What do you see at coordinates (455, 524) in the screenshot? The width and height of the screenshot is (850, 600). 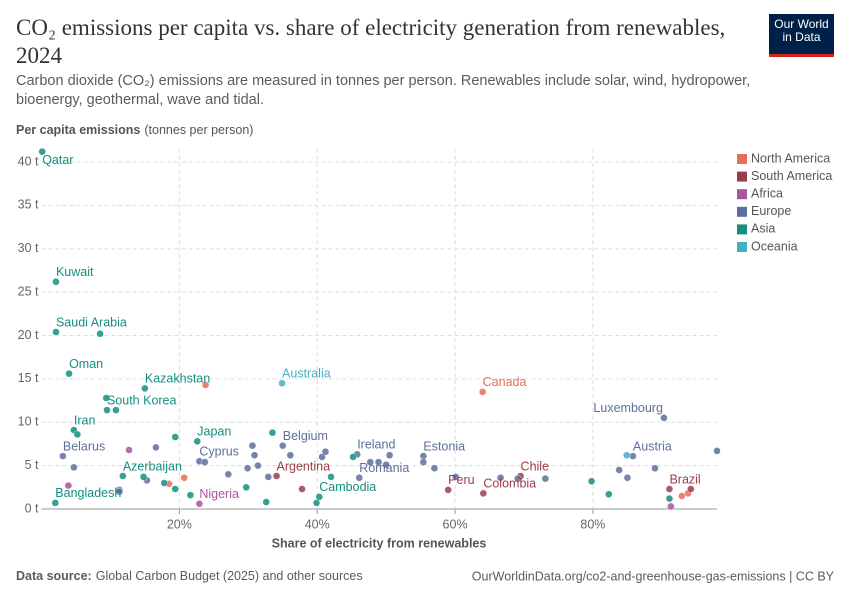 I see `x-tick-label: 60%` at bounding box center [455, 524].